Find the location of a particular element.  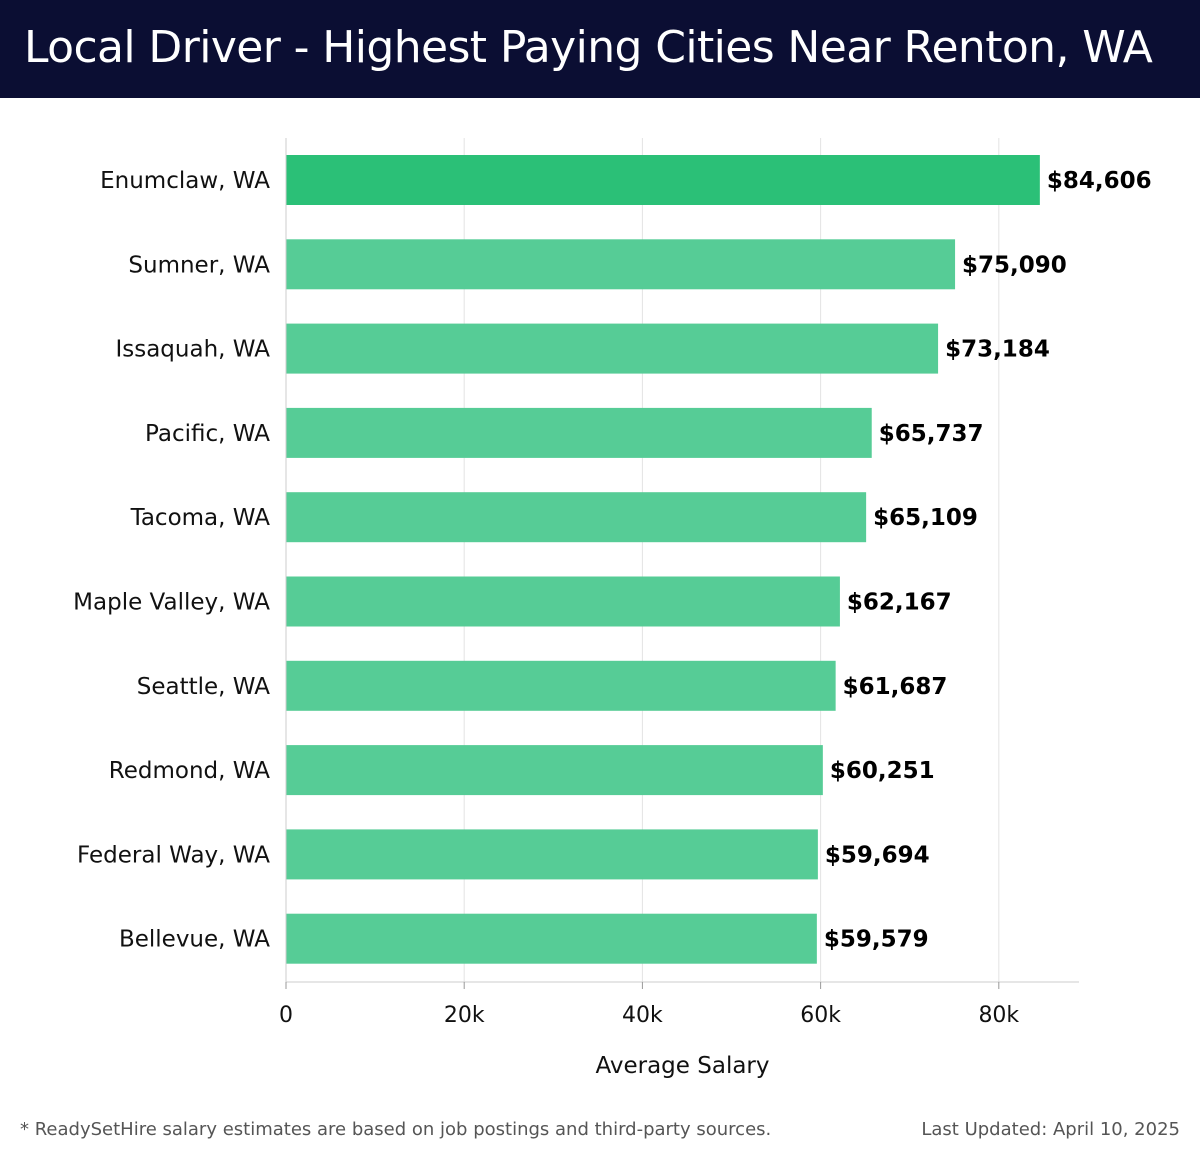

value-label: $73,184 is located at coordinates (997, 350).